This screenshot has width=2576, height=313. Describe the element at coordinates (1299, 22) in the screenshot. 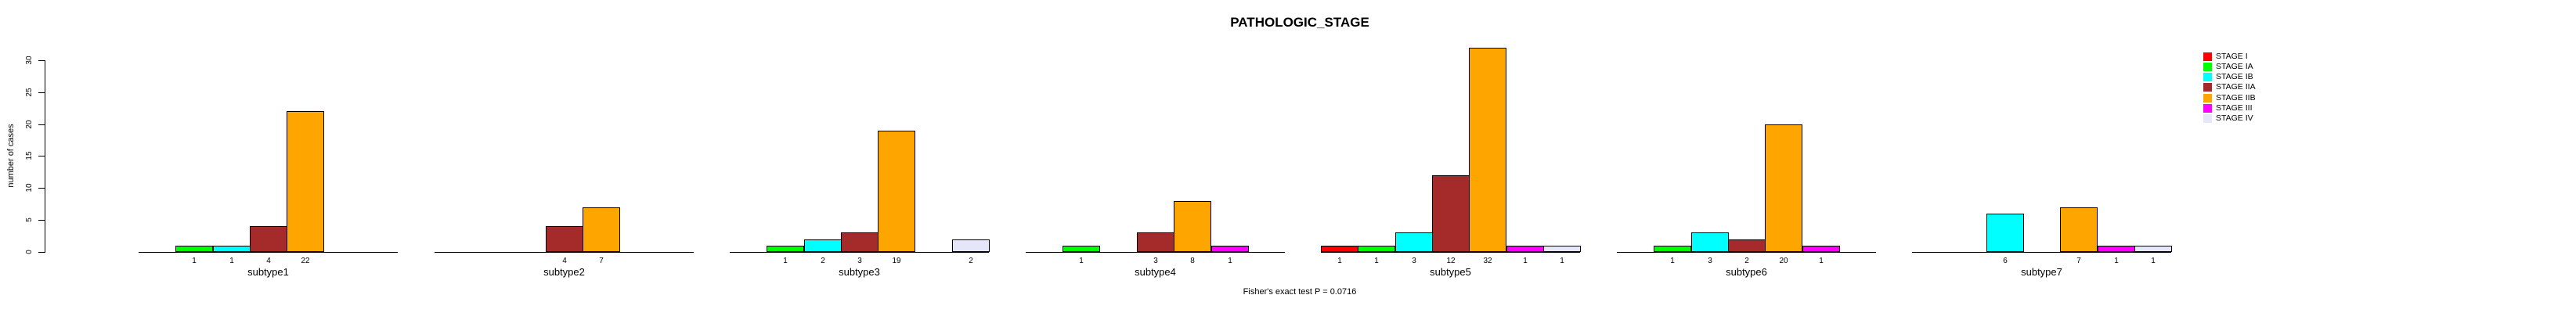

I see `chart-title: PATHOLOGIC_STAGE` at that location.